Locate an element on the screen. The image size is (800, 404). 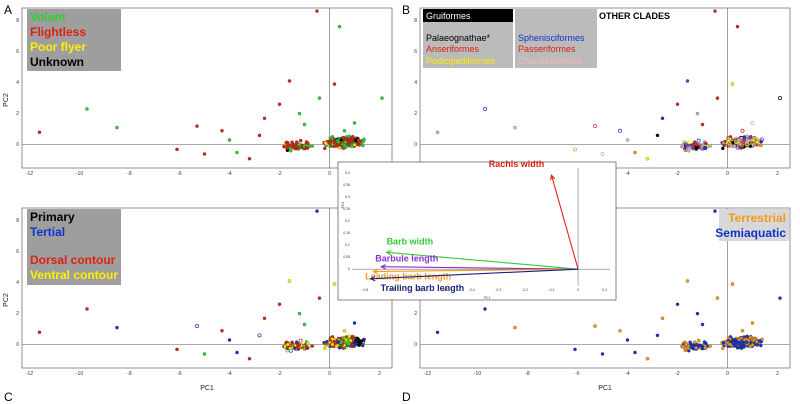
vector-line is located at coordinates (480, 268).